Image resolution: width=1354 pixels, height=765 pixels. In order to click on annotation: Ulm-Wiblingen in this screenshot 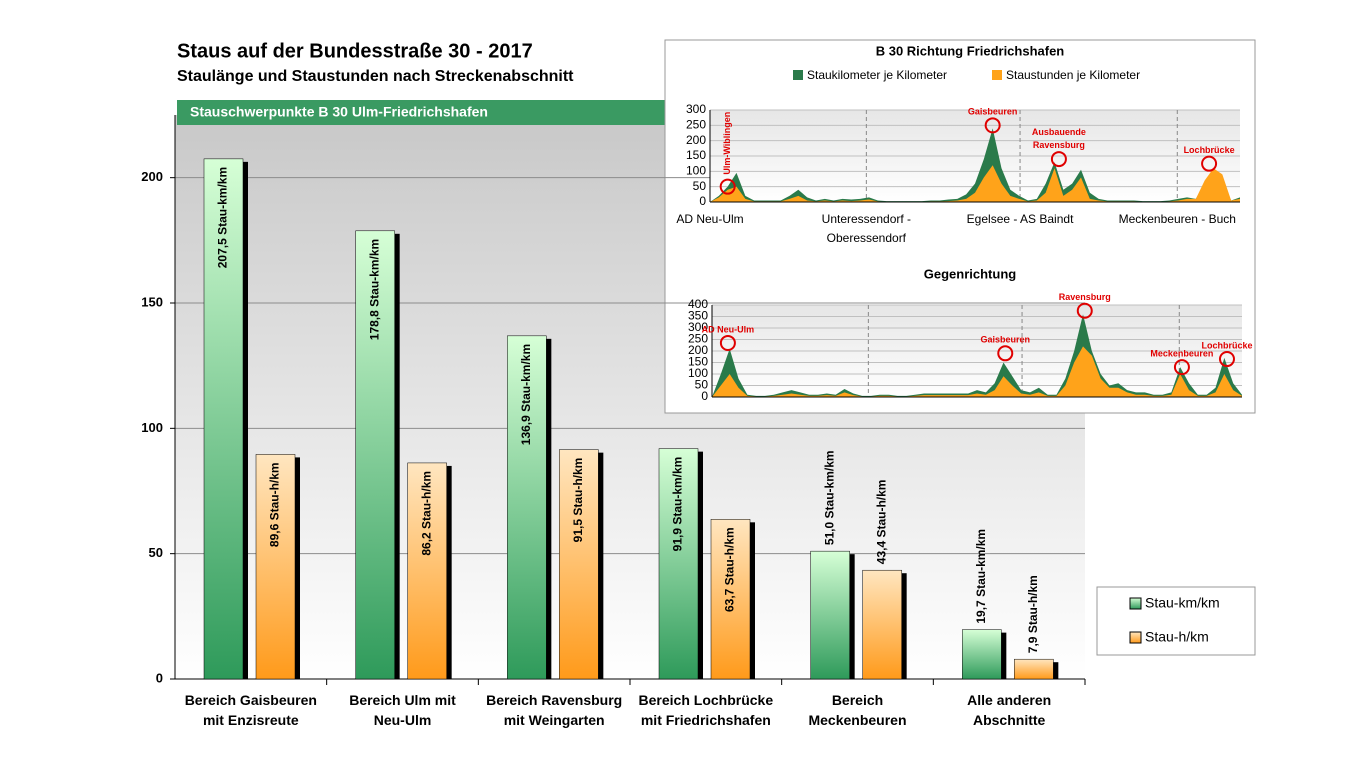, I will do `click(727, 143)`.